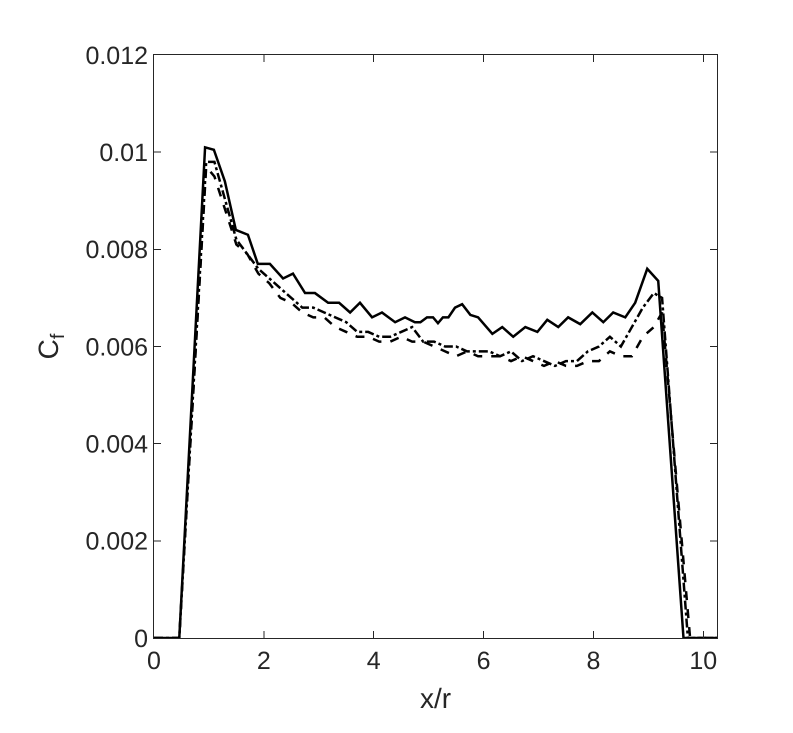  What do you see at coordinates (593, 661) in the screenshot?
I see `x-tick-label: 8` at bounding box center [593, 661].